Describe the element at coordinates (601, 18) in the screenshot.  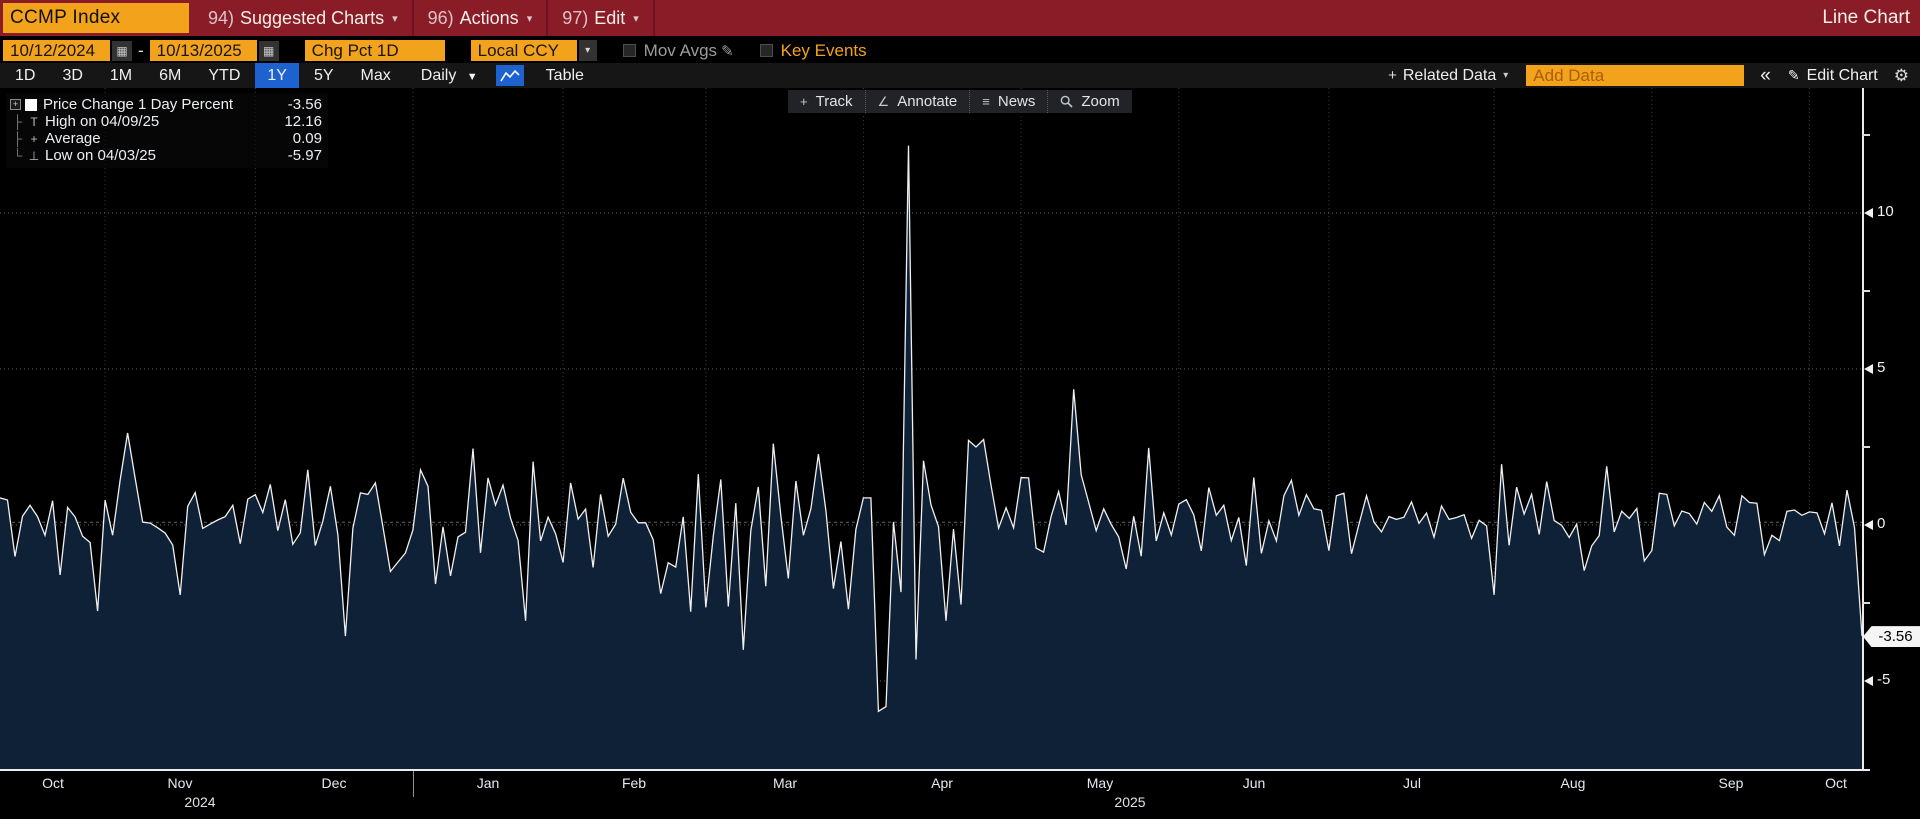
I see `menu-edit: 97) Edit ▾` at that location.